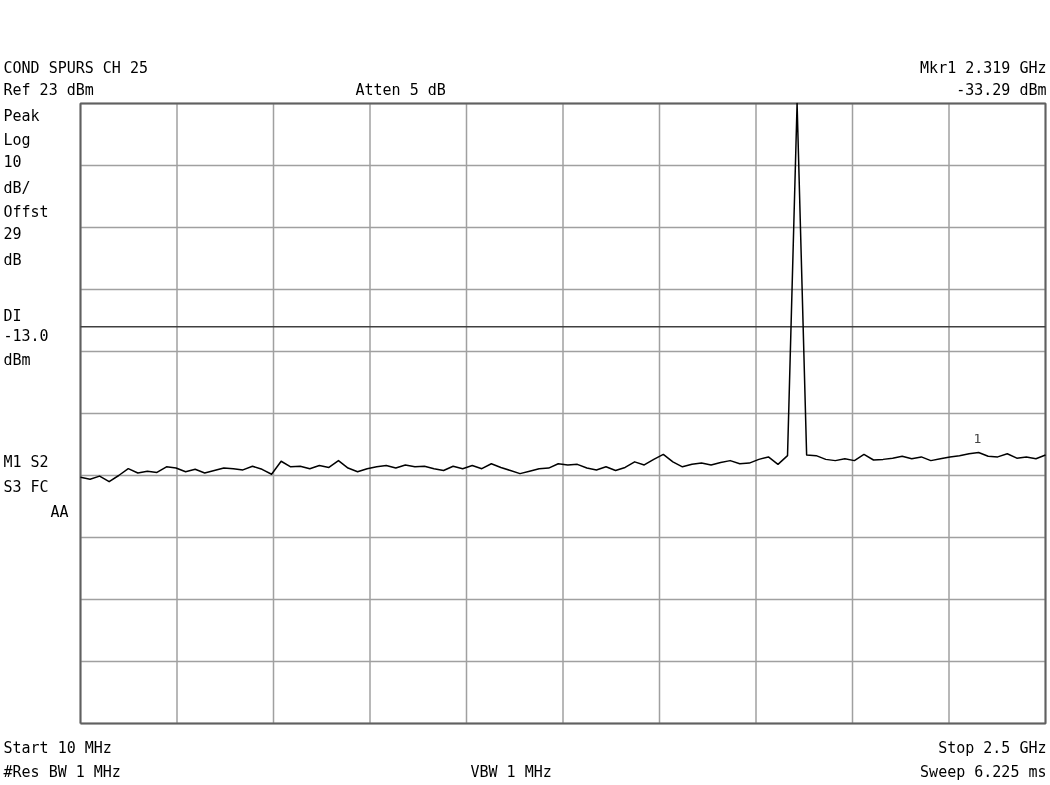 This screenshot has width=1050, height=785. Describe the element at coordinates (977, 438) in the screenshot. I see `annotation: 1` at that location.